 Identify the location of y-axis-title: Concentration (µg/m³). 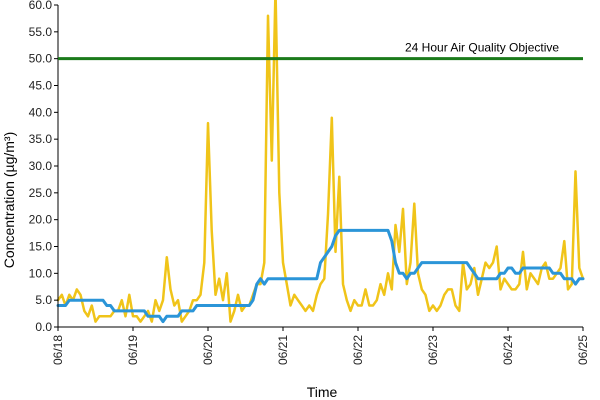
(9, 200).